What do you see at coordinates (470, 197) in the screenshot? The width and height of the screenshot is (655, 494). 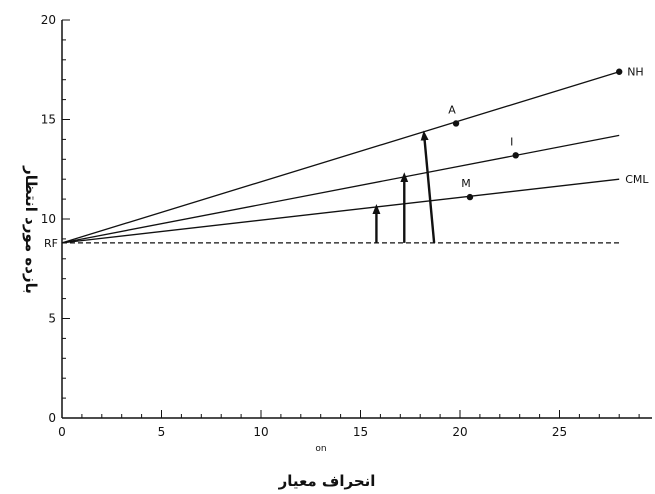 I see `point-m` at bounding box center [470, 197].